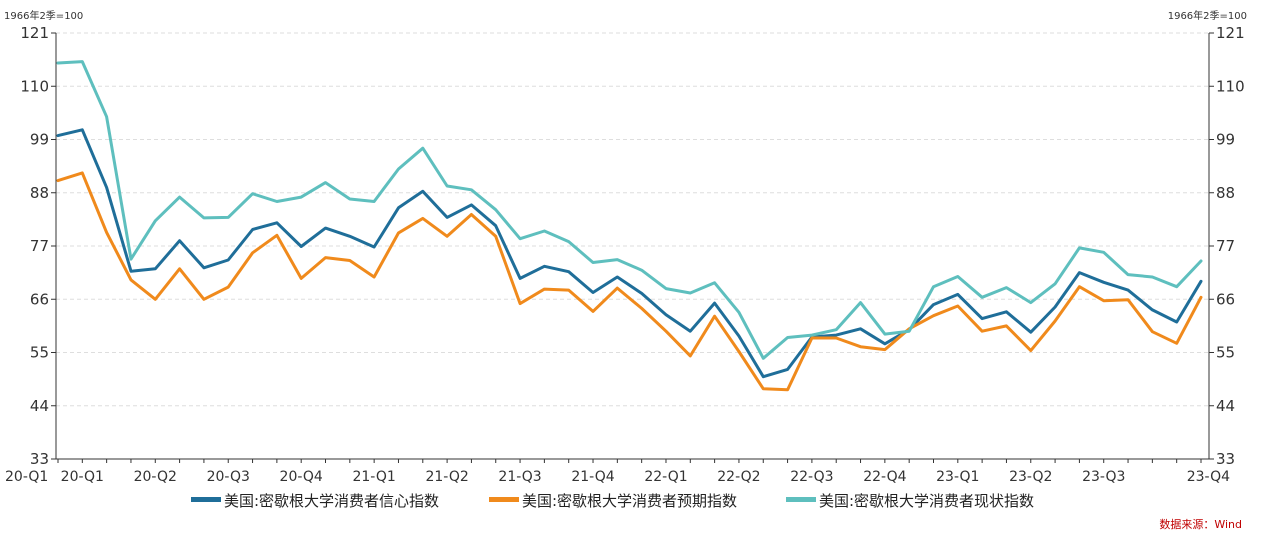 This screenshot has width=1264, height=541. Describe the element at coordinates (811, 477) in the screenshot. I see `x-tick-label: 22-Q3` at that location.